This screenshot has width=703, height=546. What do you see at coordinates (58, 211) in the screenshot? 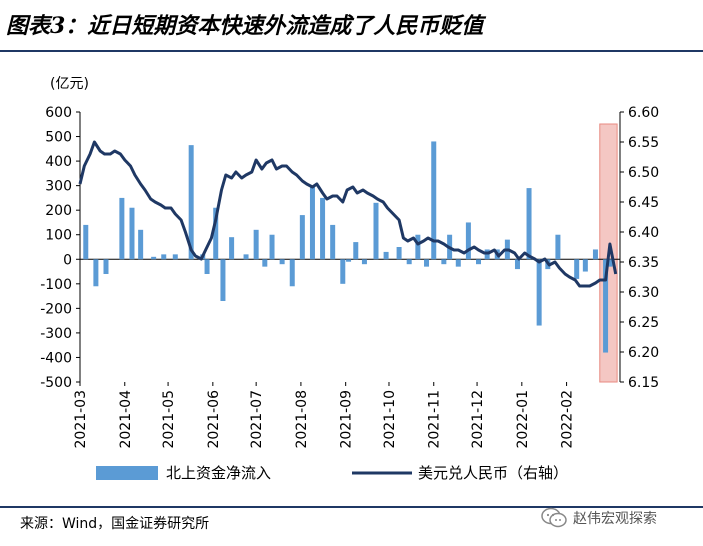
I see `left-tick-label: 200` at bounding box center [58, 211].